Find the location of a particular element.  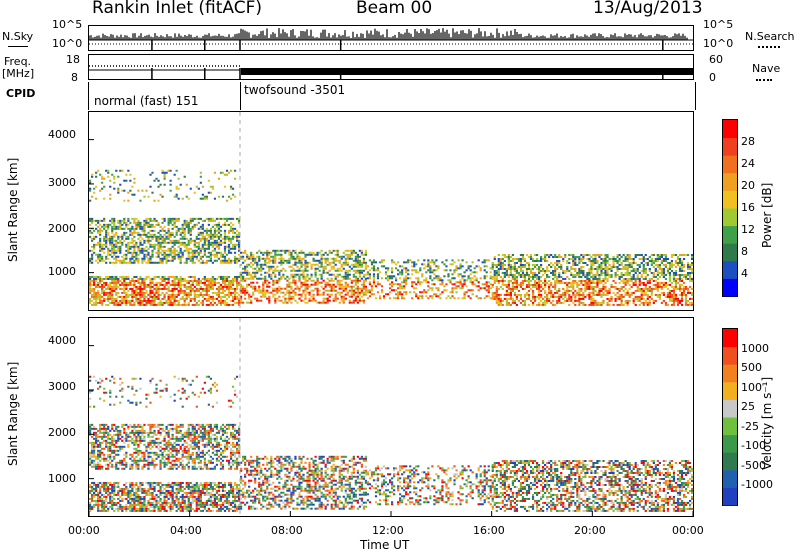

power-cell-2044 is located at coordinates (263, 288).